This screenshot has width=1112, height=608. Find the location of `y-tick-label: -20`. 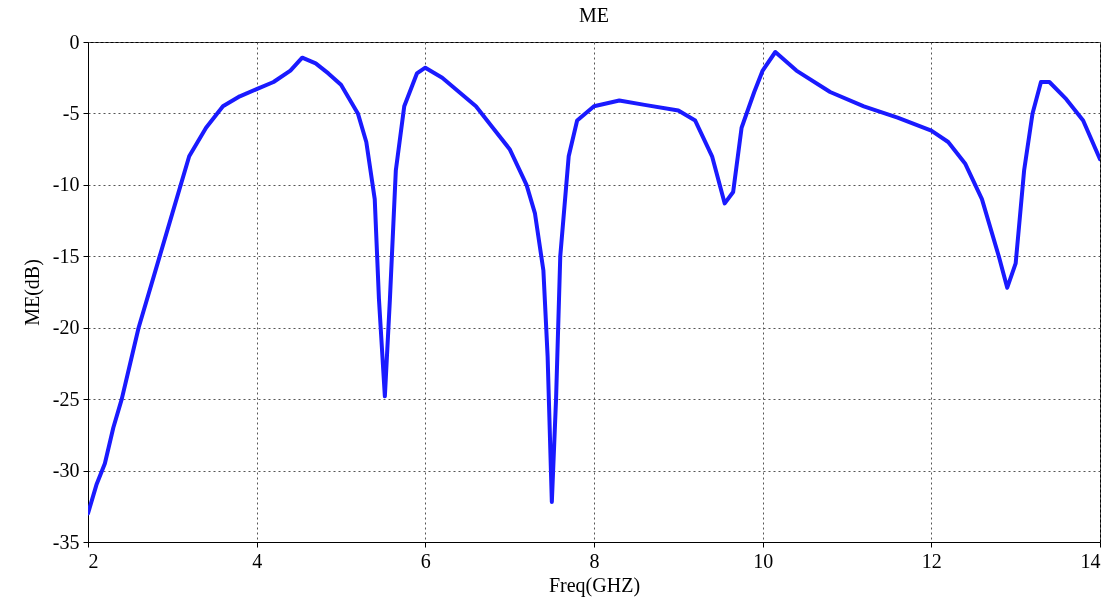

y-tick-label: -20 is located at coordinates (66, 327).